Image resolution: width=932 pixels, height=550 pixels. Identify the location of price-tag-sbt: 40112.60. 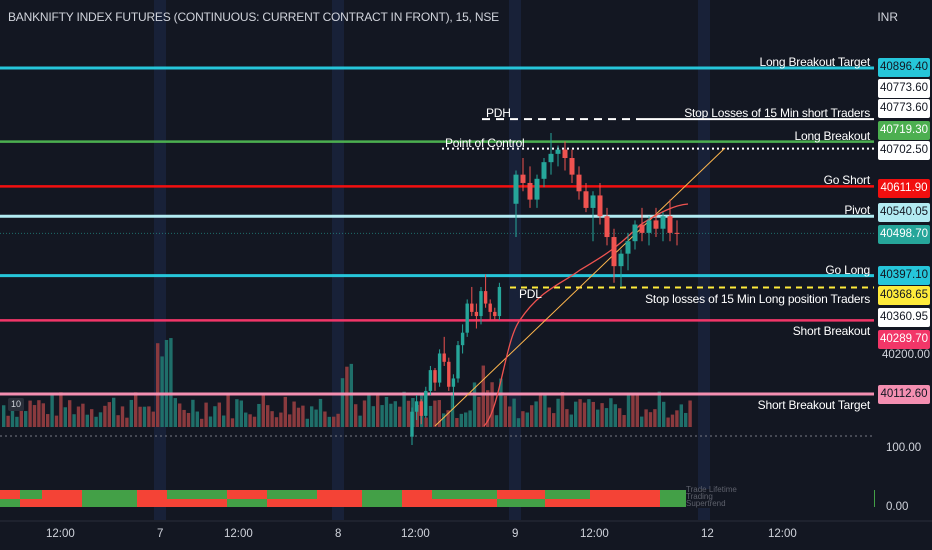
(904, 394).